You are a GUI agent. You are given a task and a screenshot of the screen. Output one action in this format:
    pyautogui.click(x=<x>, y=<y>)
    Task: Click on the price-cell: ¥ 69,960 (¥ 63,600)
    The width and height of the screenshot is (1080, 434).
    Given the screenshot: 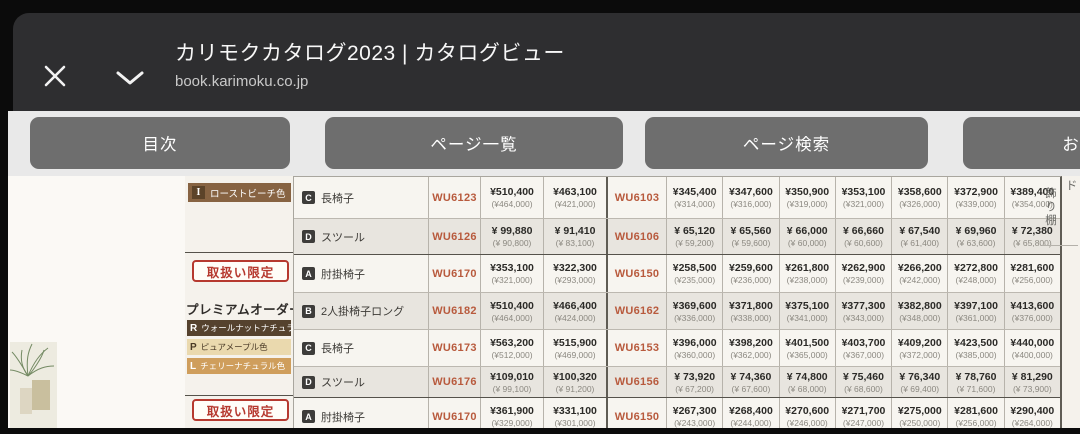 What is the action you would take?
    pyautogui.click(x=975, y=236)
    